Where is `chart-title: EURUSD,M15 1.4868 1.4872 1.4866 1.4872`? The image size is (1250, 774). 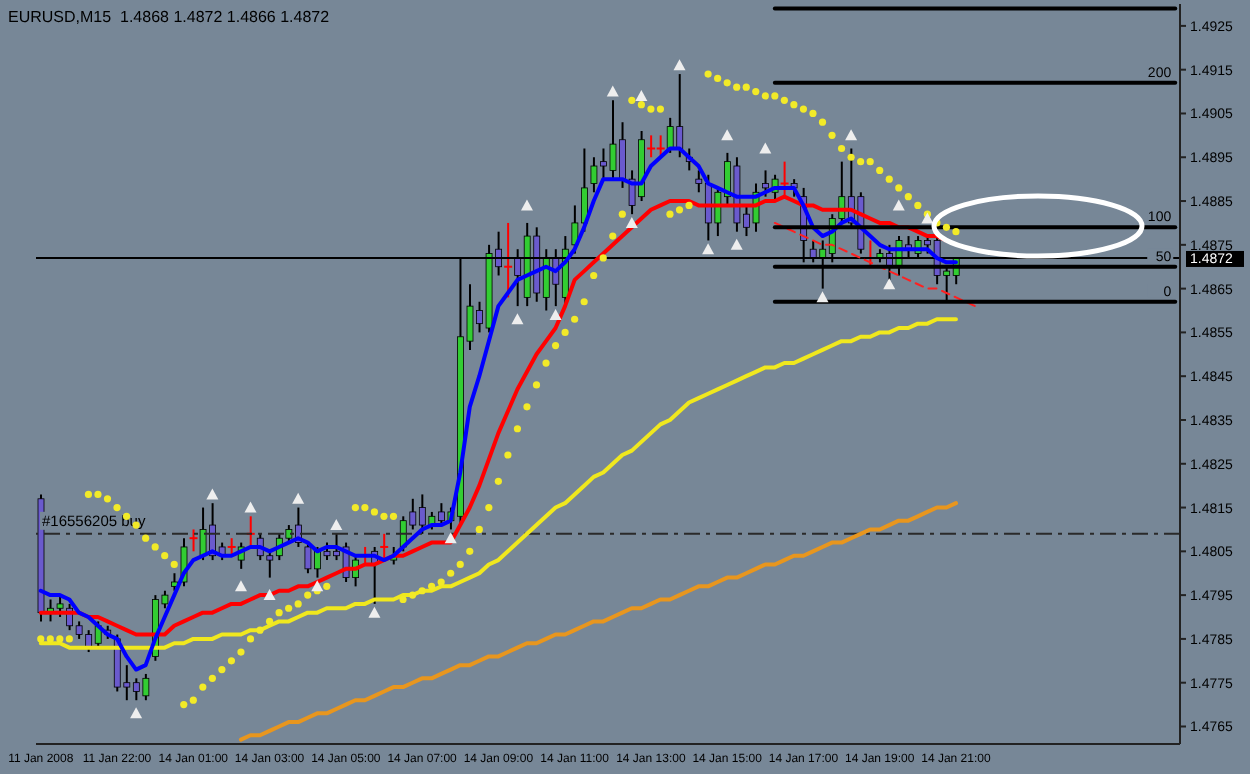 chart-title: EURUSD,M15 1.4868 1.4872 1.4866 1.4872 is located at coordinates (169, 17).